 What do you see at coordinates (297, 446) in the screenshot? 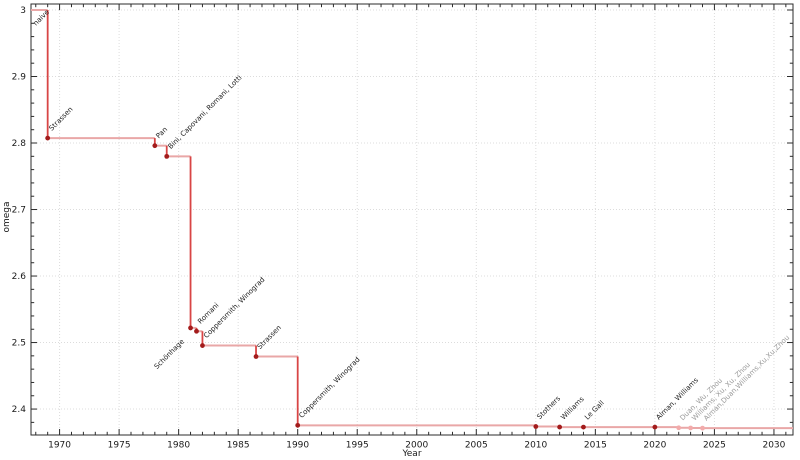
I see `x-tick-label: 1990` at bounding box center [297, 446].